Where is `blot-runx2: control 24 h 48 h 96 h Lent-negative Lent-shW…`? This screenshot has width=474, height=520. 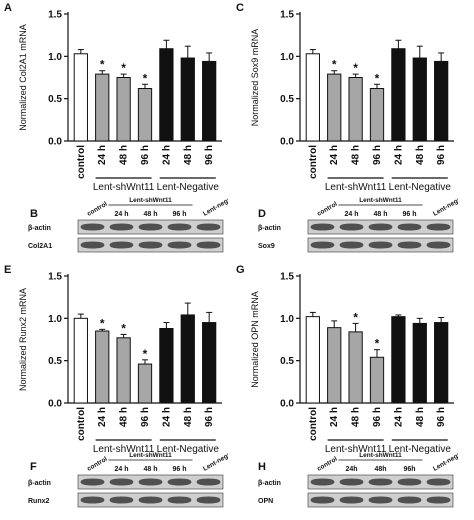 blot-runx2: control 24 h 48 h 96 h Lent-negative Lent-shW… is located at coordinates (128, 480).